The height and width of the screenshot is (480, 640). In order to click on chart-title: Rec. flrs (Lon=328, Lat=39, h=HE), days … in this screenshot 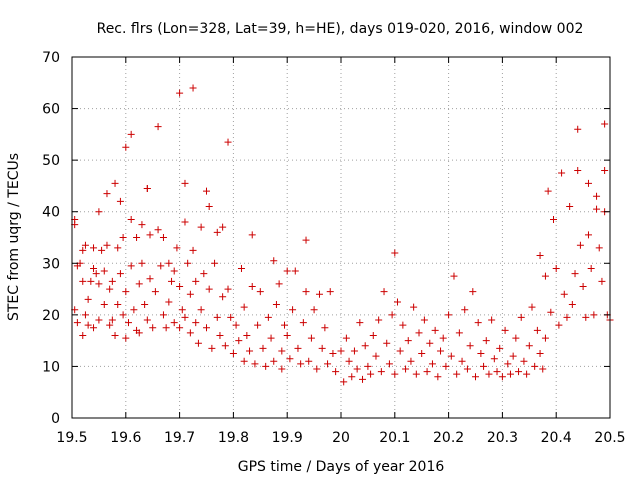, I will do `click(340, 29)`.